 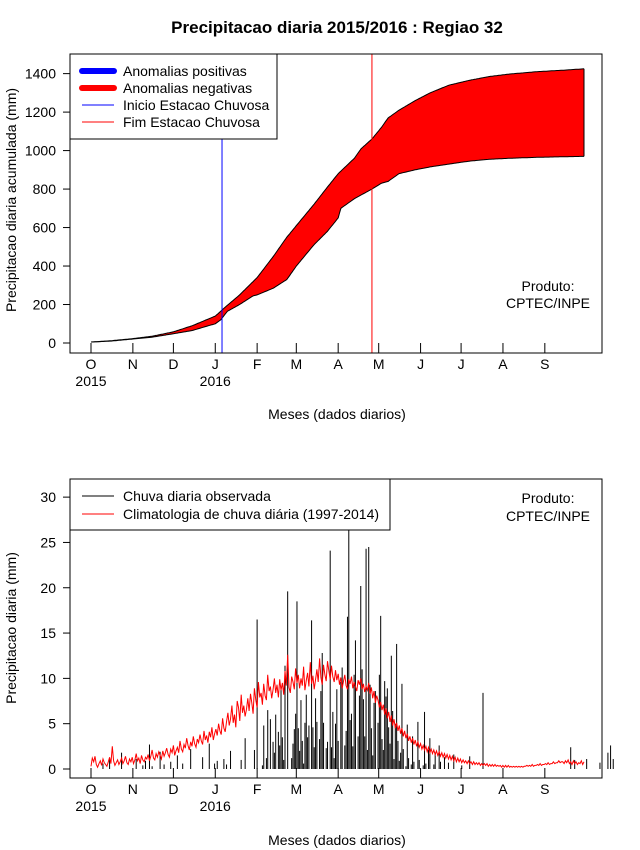 What do you see at coordinates (45, 189) in the screenshot?
I see `top-y-tick-label: 800` at bounding box center [45, 189].